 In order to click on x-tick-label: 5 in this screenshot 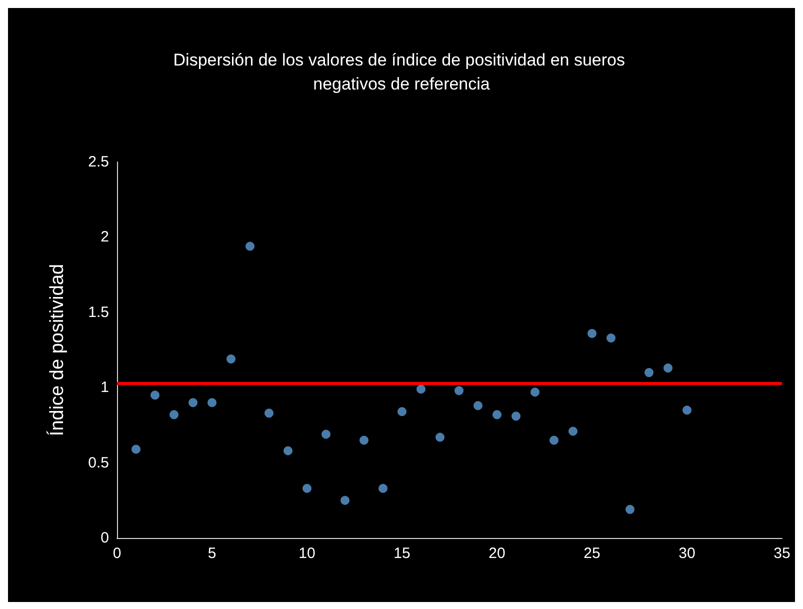, I will do `click(212, 553)`.